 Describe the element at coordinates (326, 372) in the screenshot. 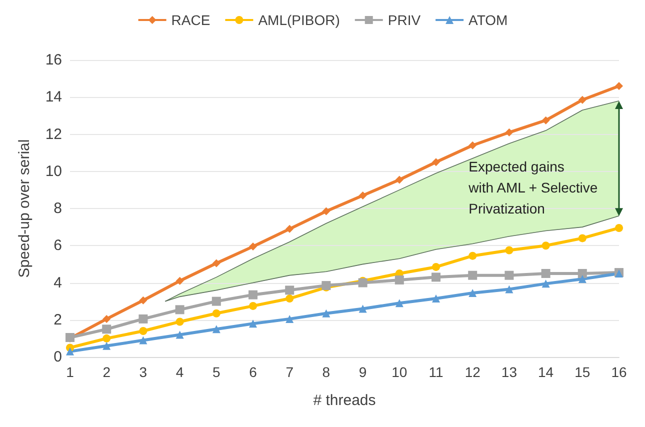

I see `x-tick-label: 8` at that location.